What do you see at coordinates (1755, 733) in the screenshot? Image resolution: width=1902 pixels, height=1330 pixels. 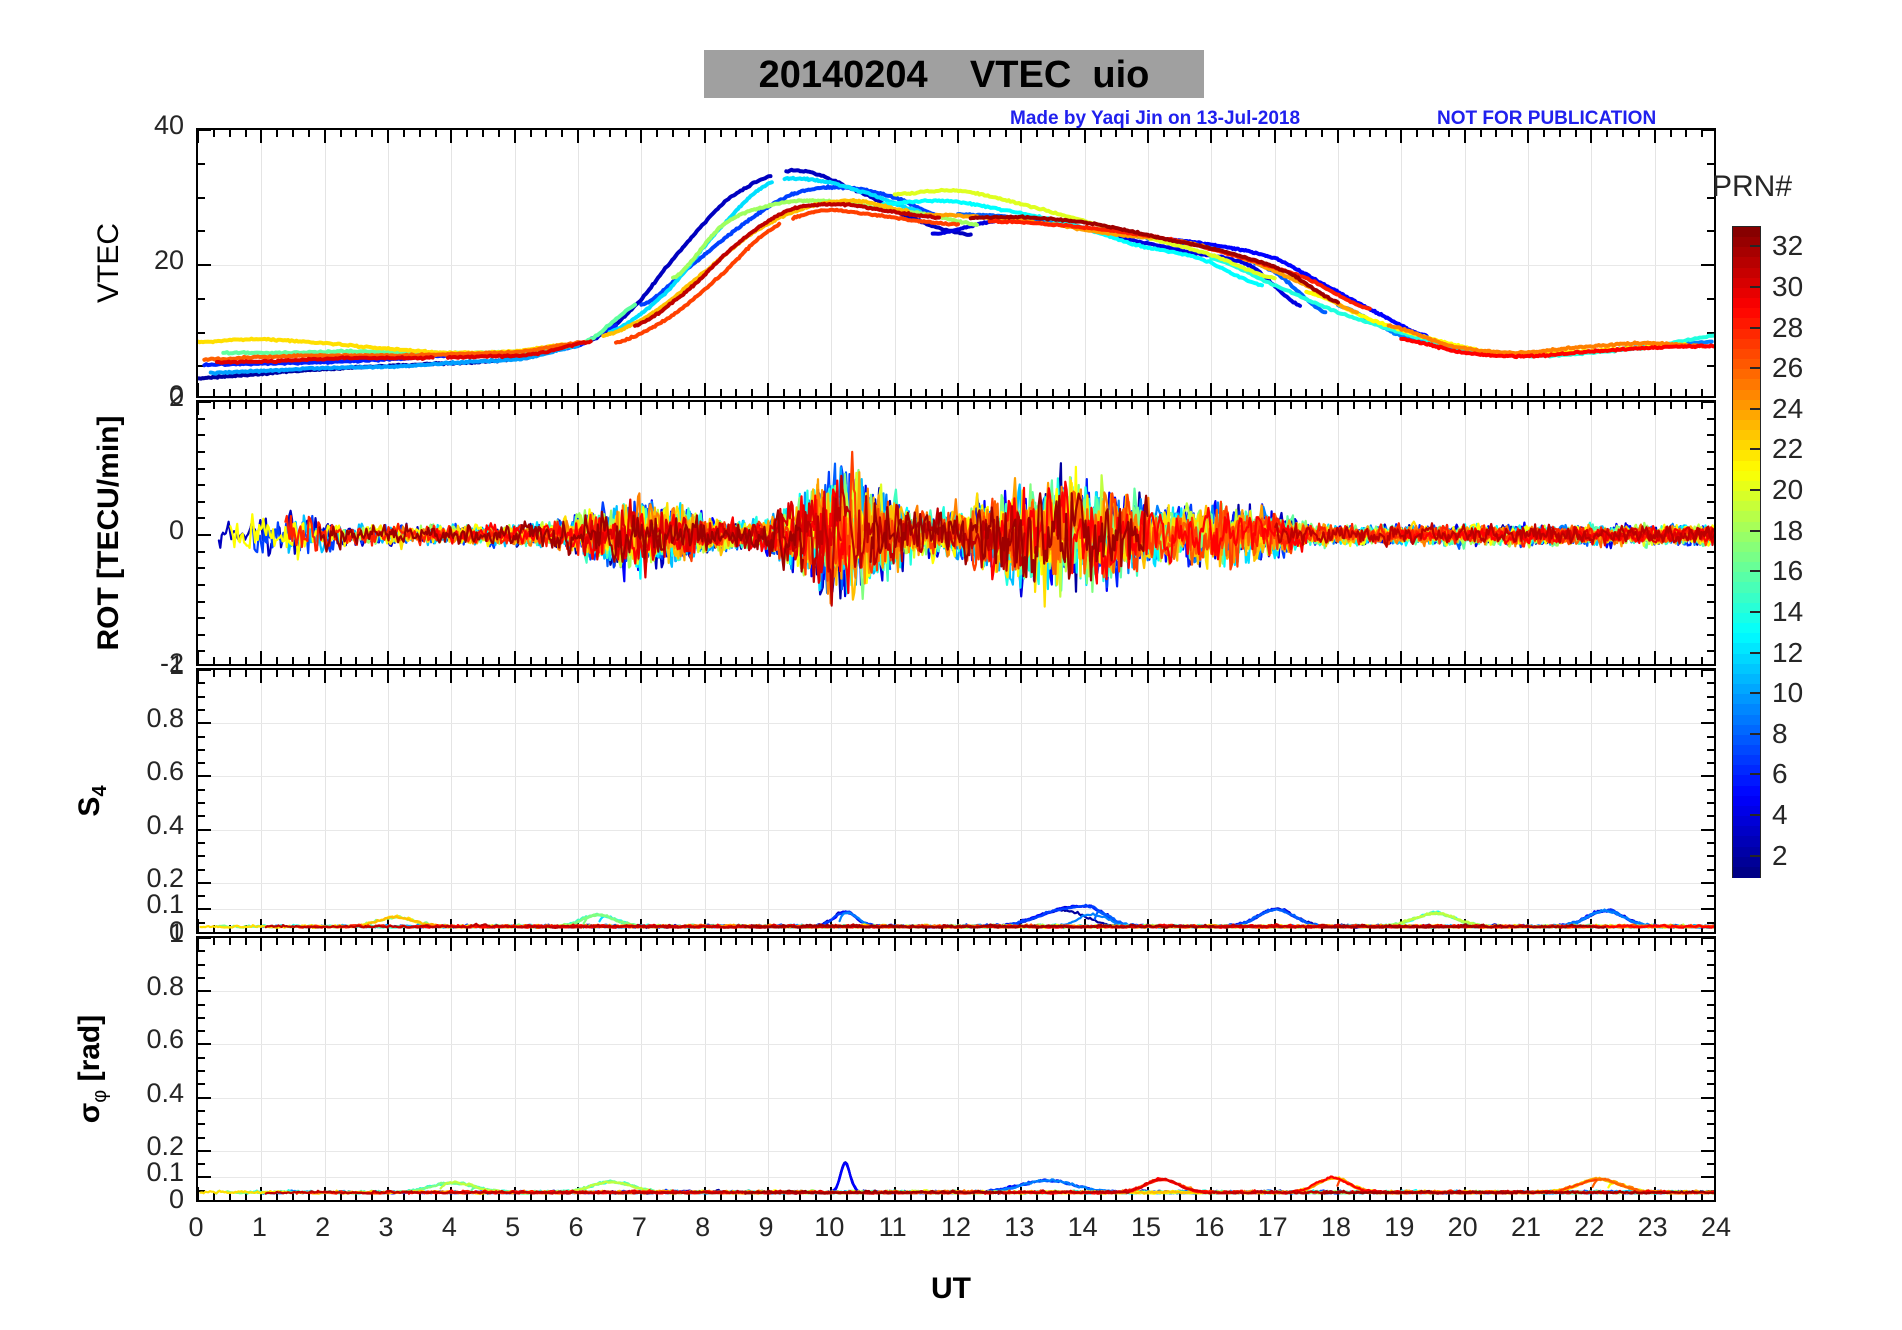 I see `colorbar-tick-mark` at bounding box center [1755, 733].